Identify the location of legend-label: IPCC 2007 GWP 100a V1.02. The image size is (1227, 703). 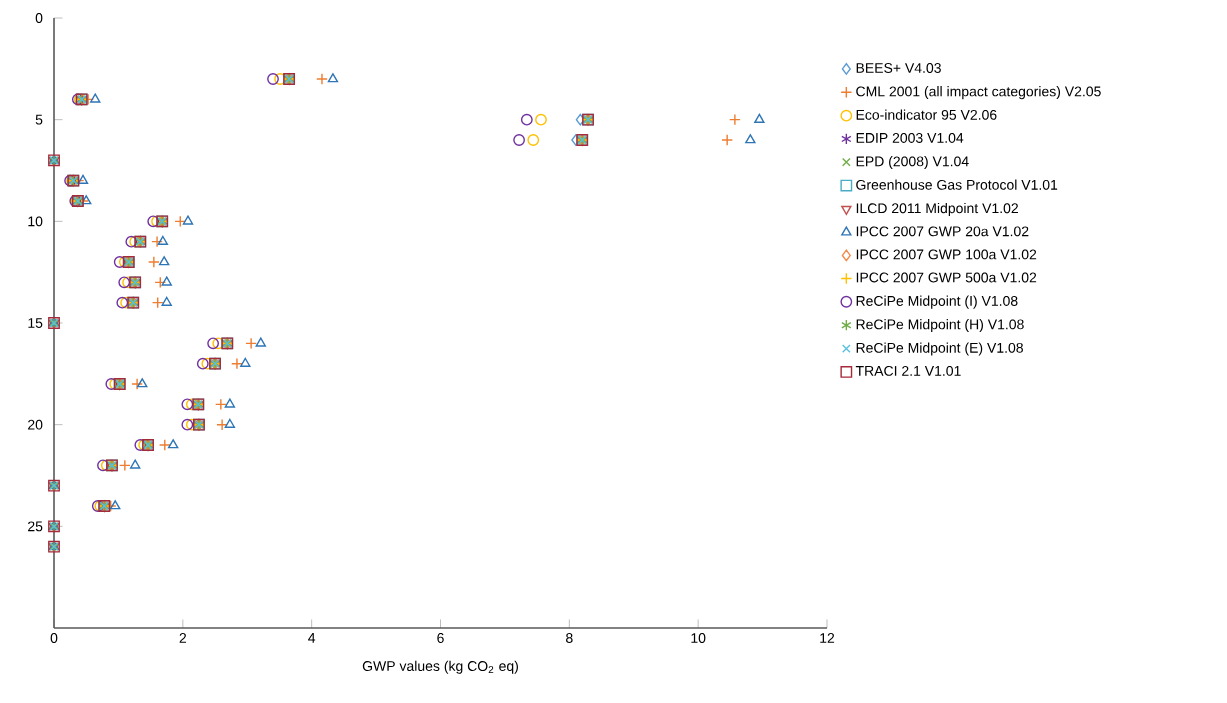
(946, 254).